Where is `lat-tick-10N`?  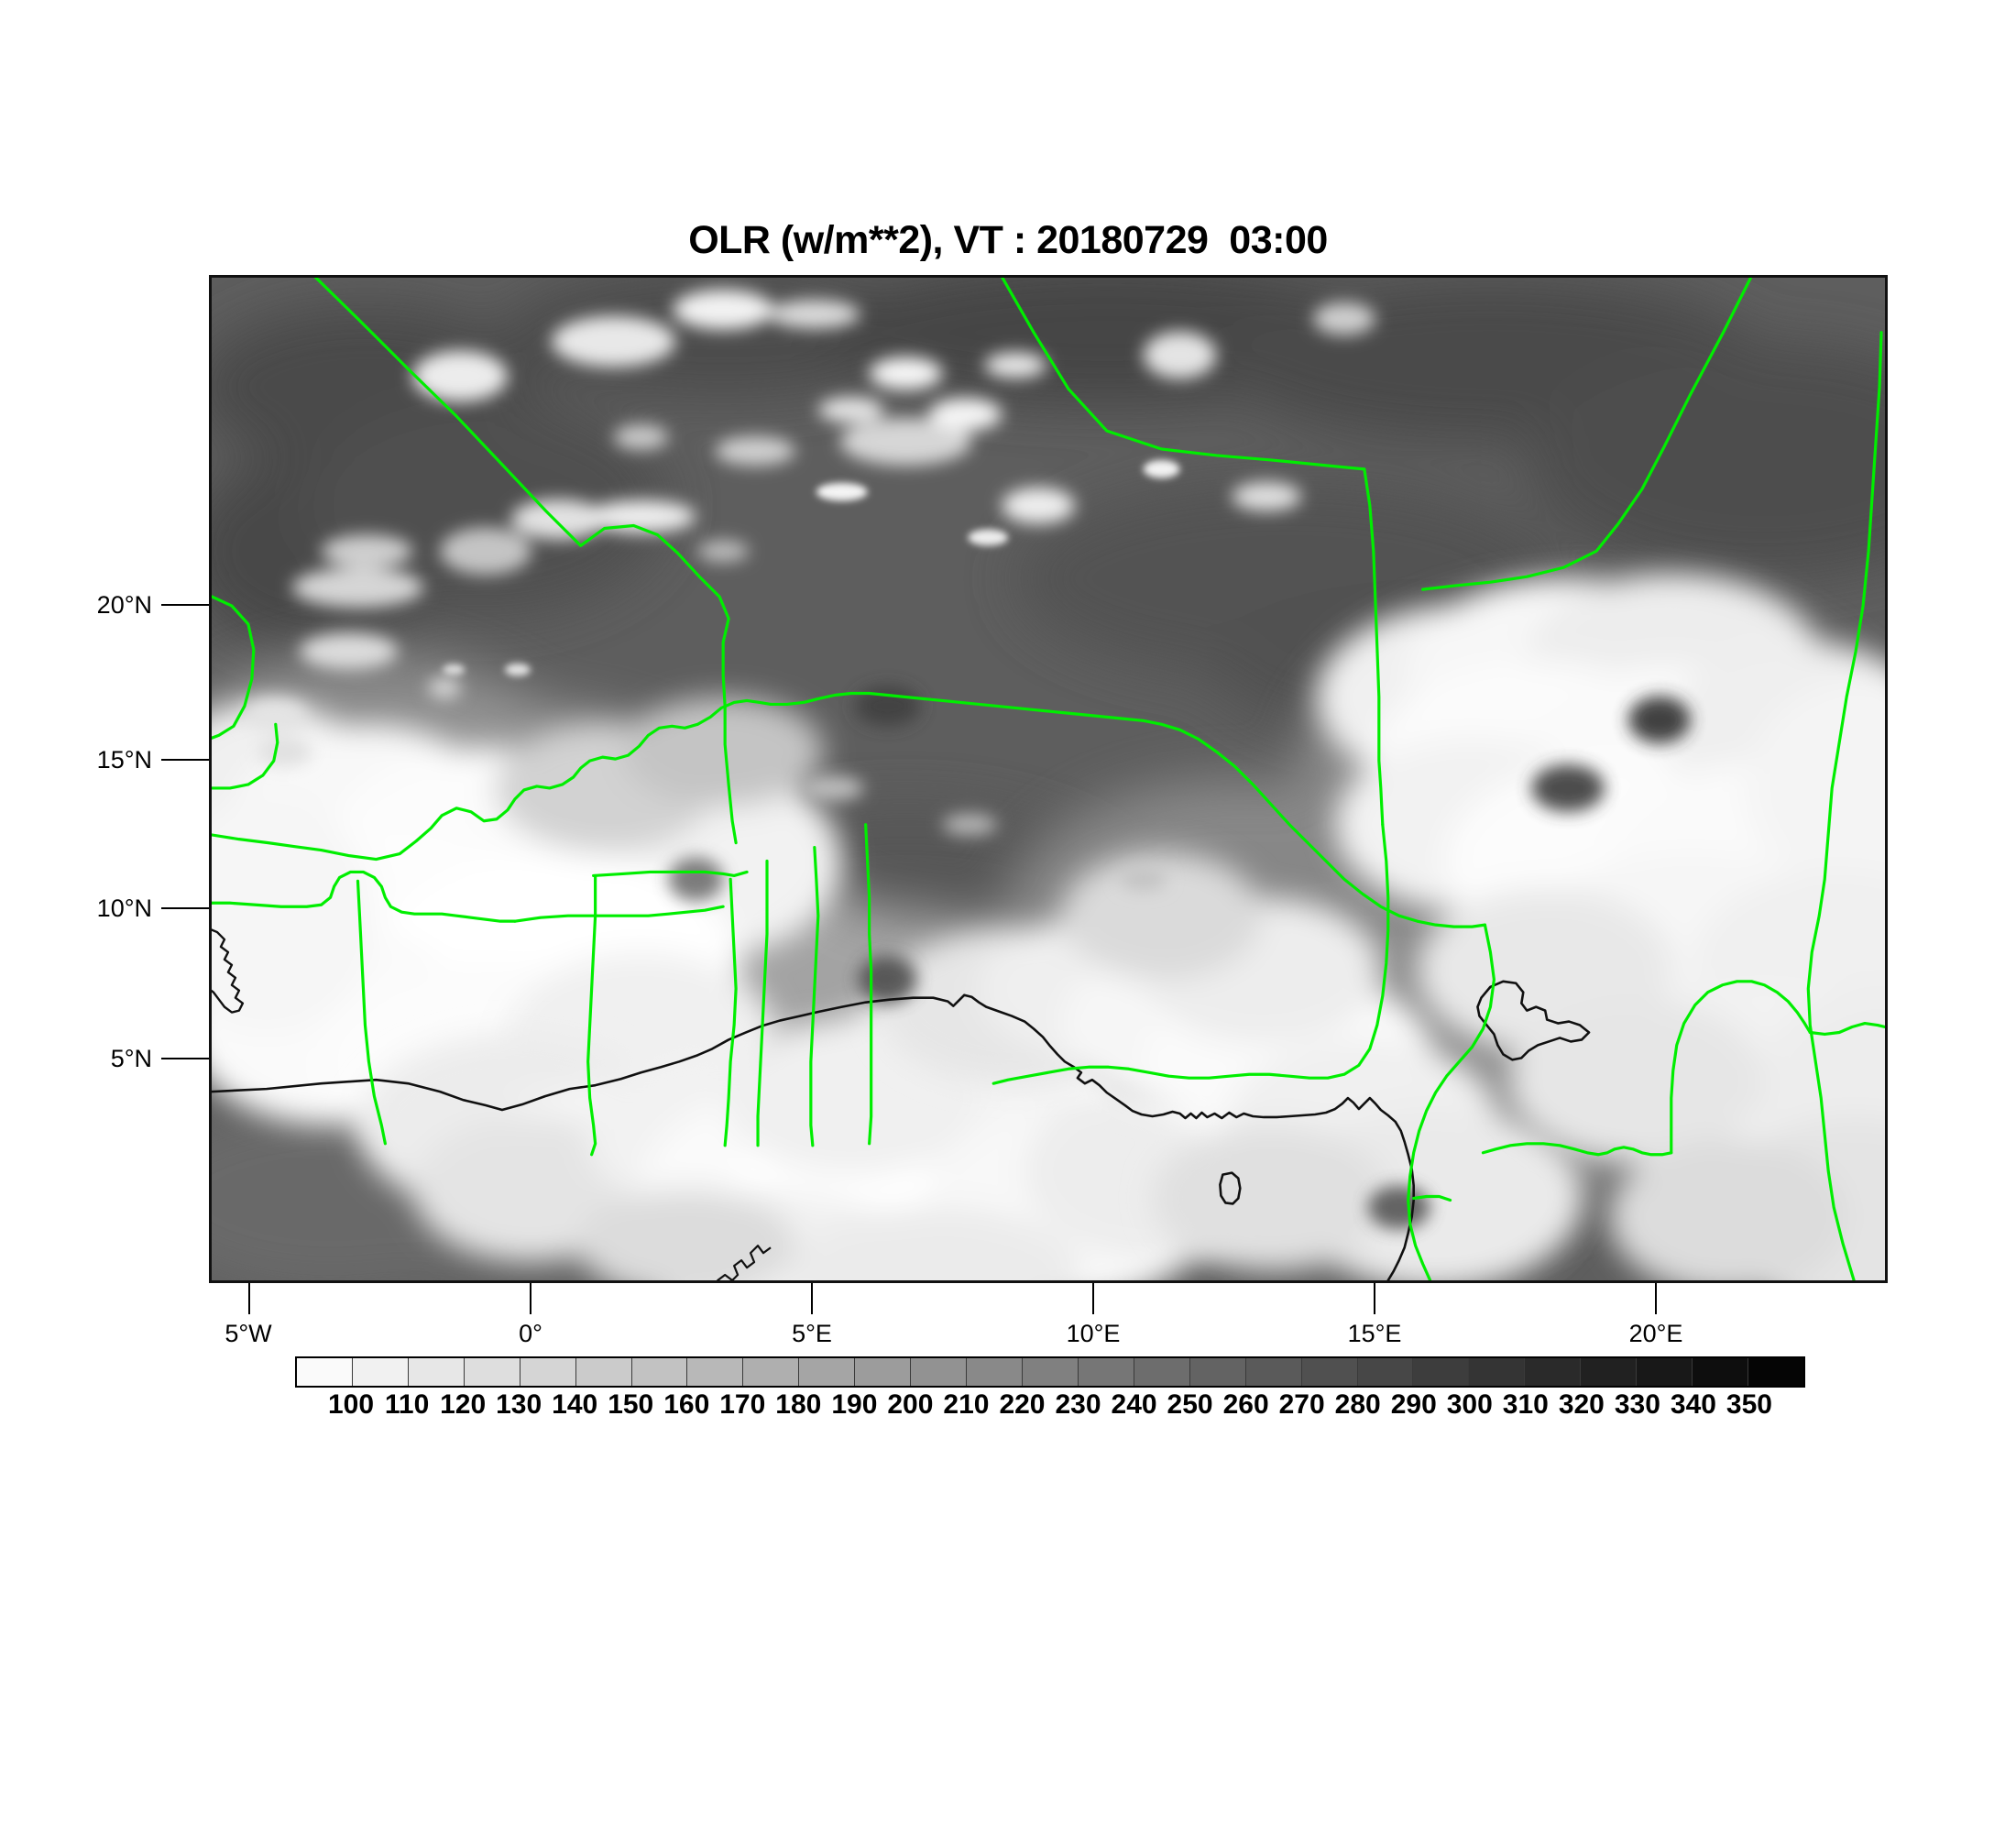 lat-tick-10N is located at coordinates (185, 908).